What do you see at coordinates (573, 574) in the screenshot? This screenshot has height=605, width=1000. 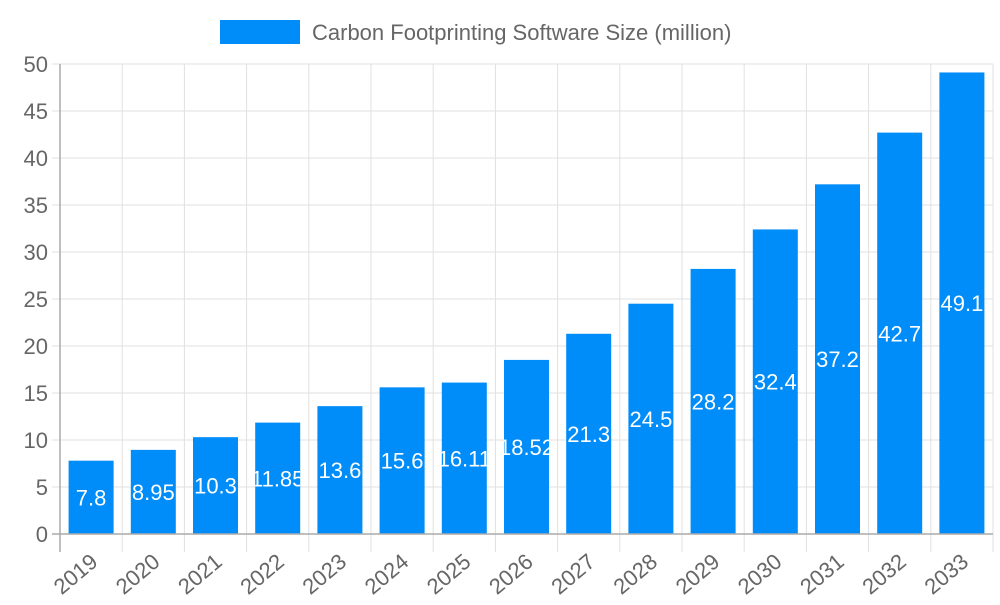 I see `x-tick-label: 2027` at bounding box center [573, 574].